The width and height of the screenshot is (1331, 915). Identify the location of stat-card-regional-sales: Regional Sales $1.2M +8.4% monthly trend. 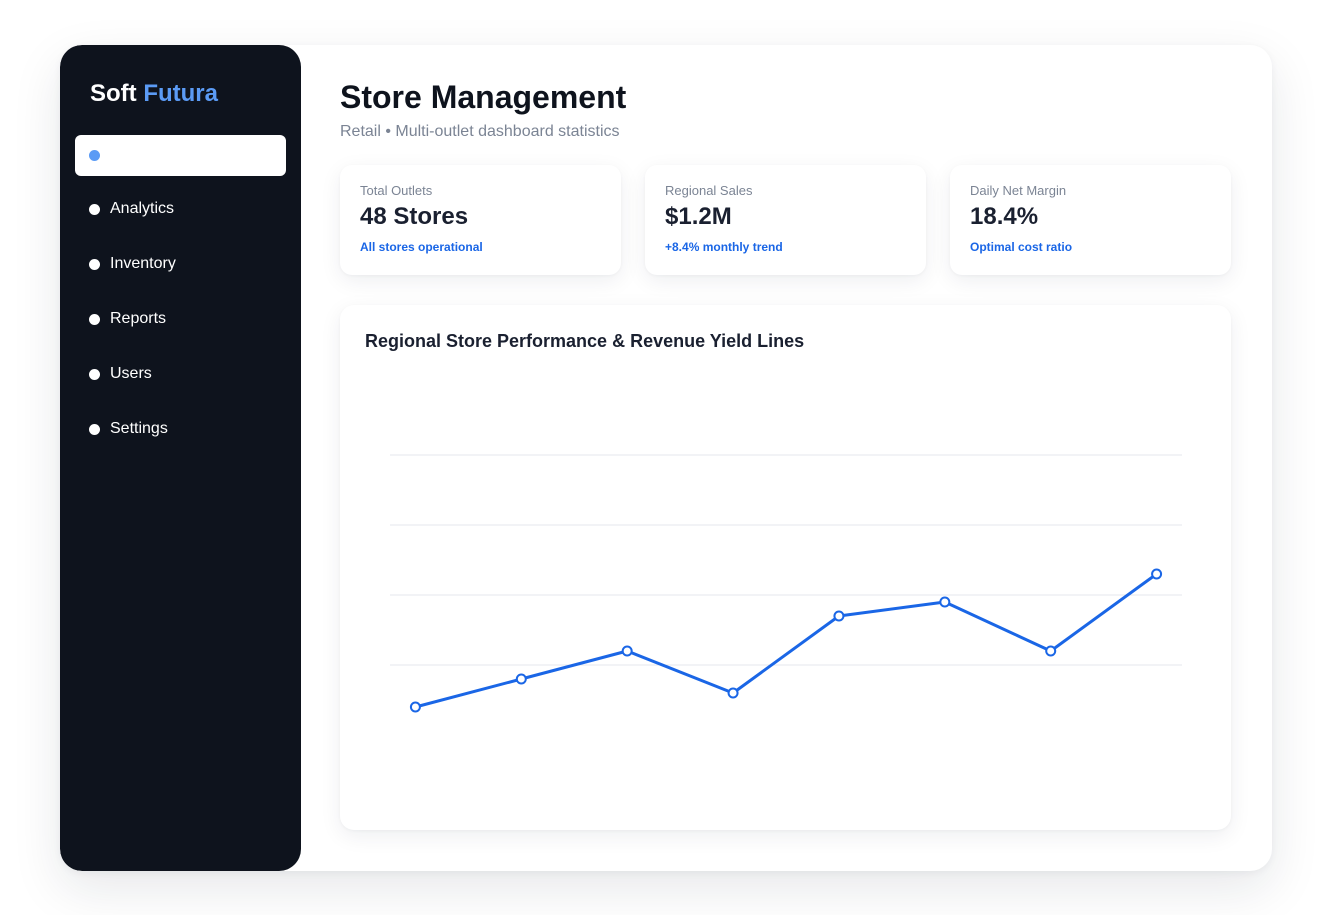
(785, 220).